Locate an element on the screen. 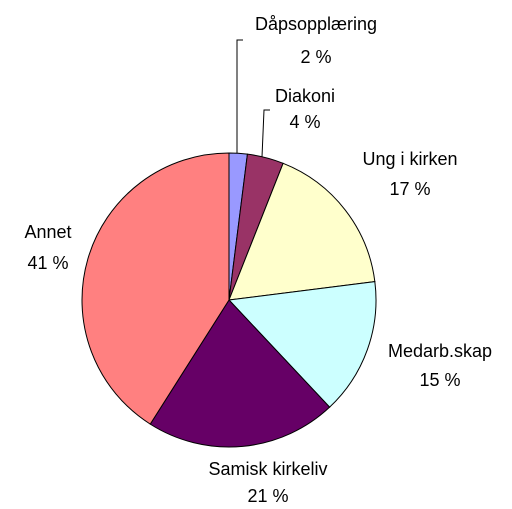 The width and height of the screenshot is (512, 509). slice-label: Ung i kirken is located at coordinates (409, 159).